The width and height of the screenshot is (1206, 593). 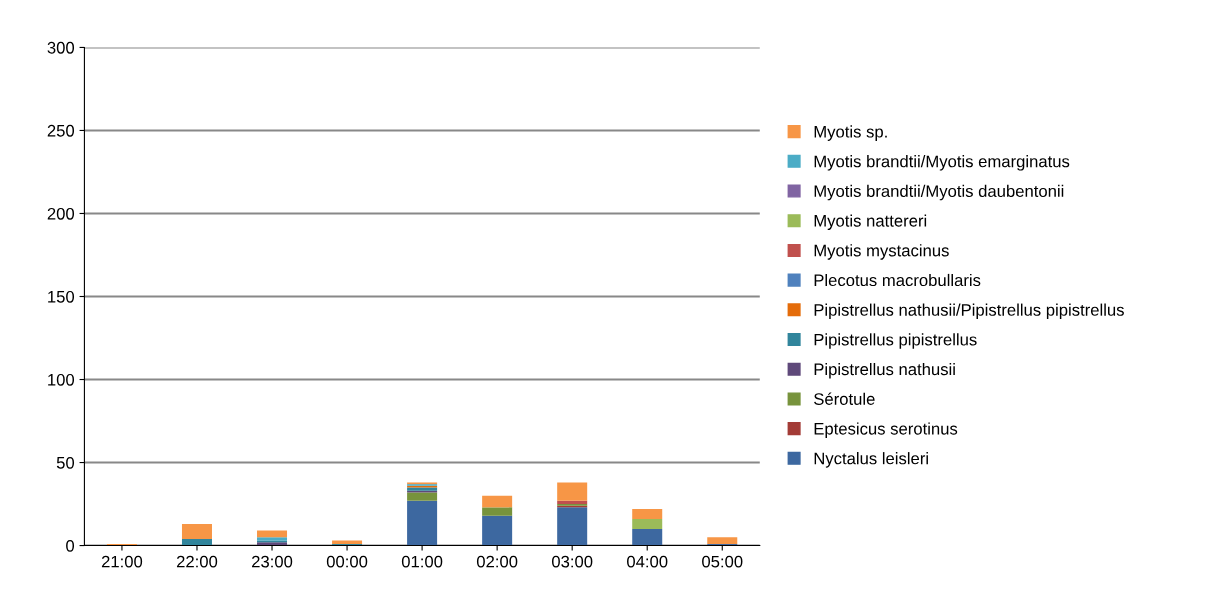 I want to click on legend-label: Plecotus macrobullaris, so click(x=897, y=280).